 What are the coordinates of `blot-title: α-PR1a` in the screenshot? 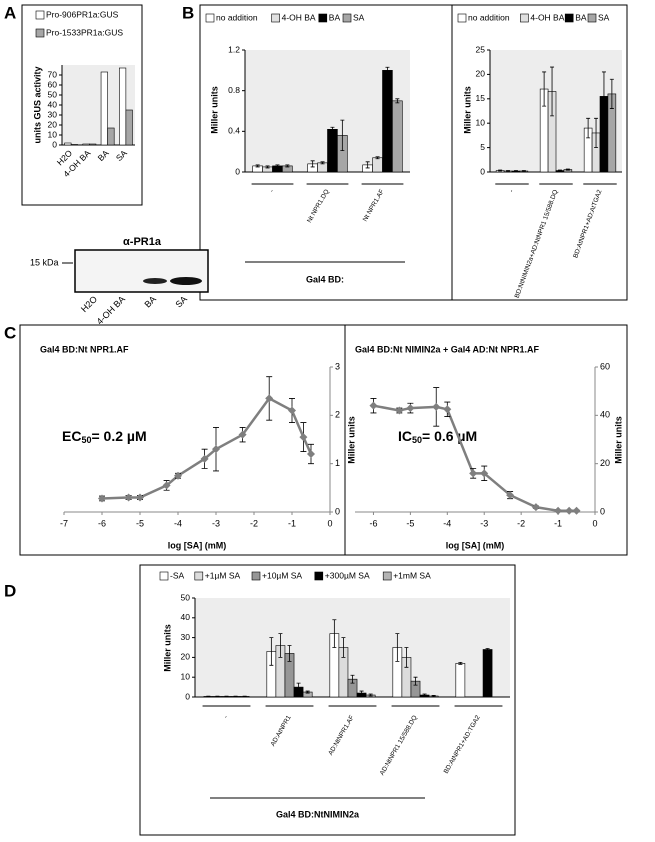 It's located at (142, 242).